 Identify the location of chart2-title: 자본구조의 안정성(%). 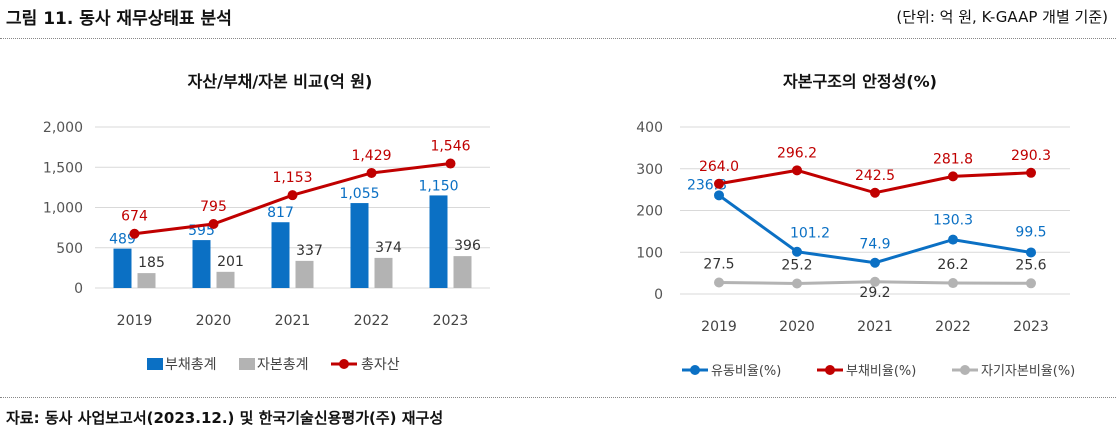
(860, 81).